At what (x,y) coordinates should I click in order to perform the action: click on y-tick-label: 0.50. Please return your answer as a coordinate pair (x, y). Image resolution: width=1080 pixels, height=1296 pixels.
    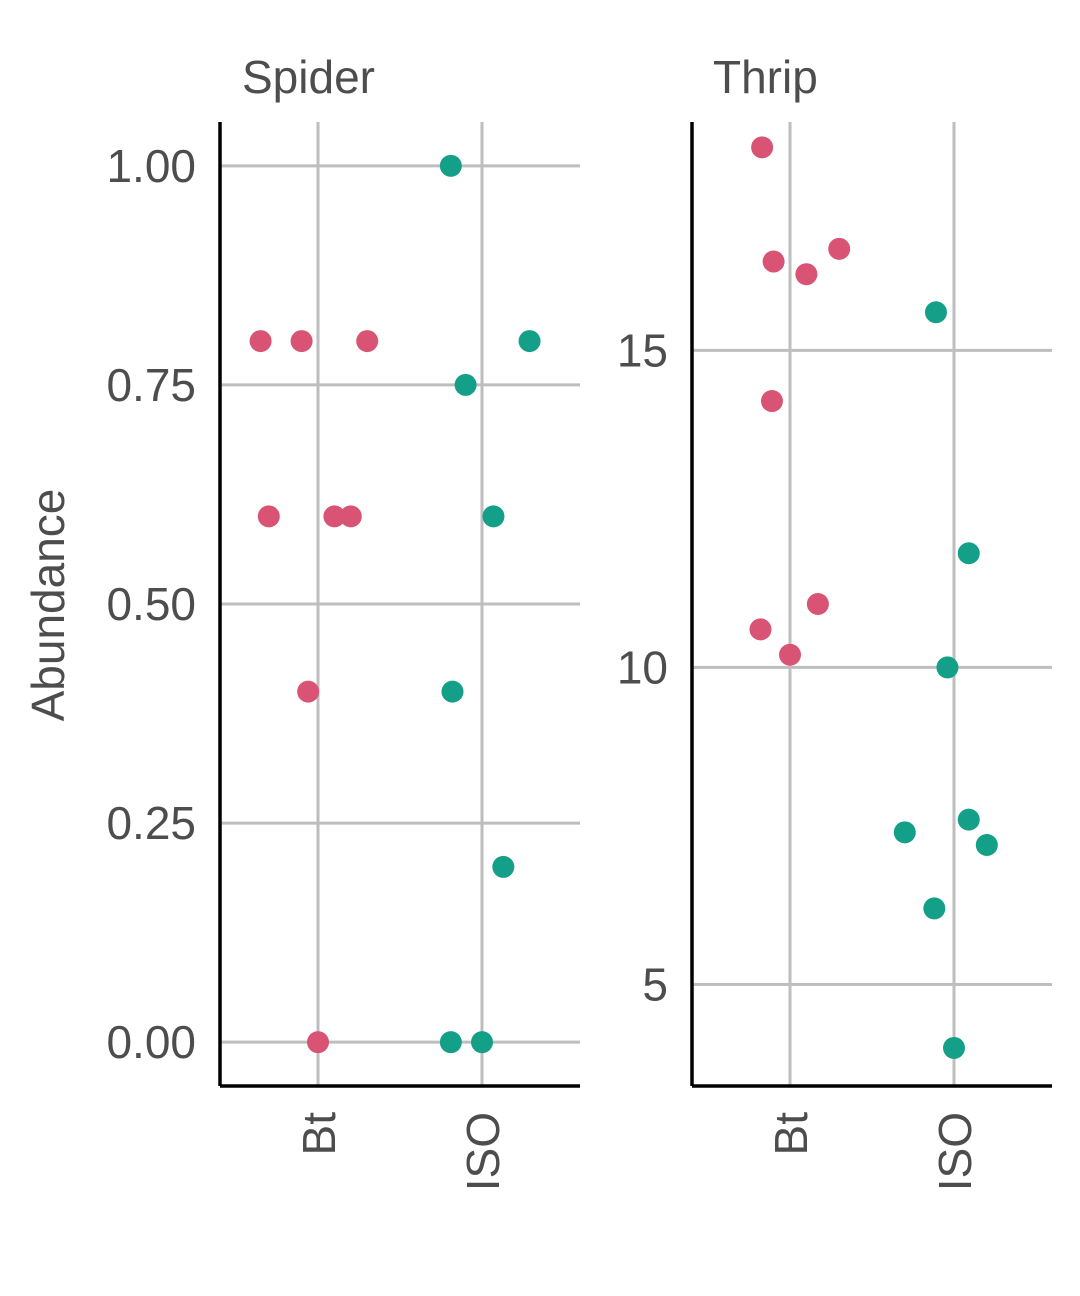
    Looking at the image, I should click on (151, 604).